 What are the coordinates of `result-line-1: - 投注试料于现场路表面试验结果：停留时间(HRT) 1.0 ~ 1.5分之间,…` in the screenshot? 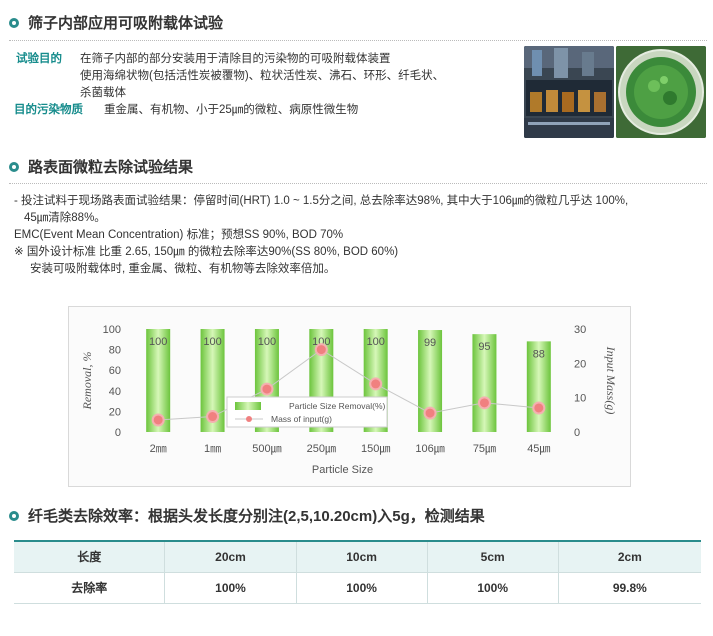 It's located at (321, 201).